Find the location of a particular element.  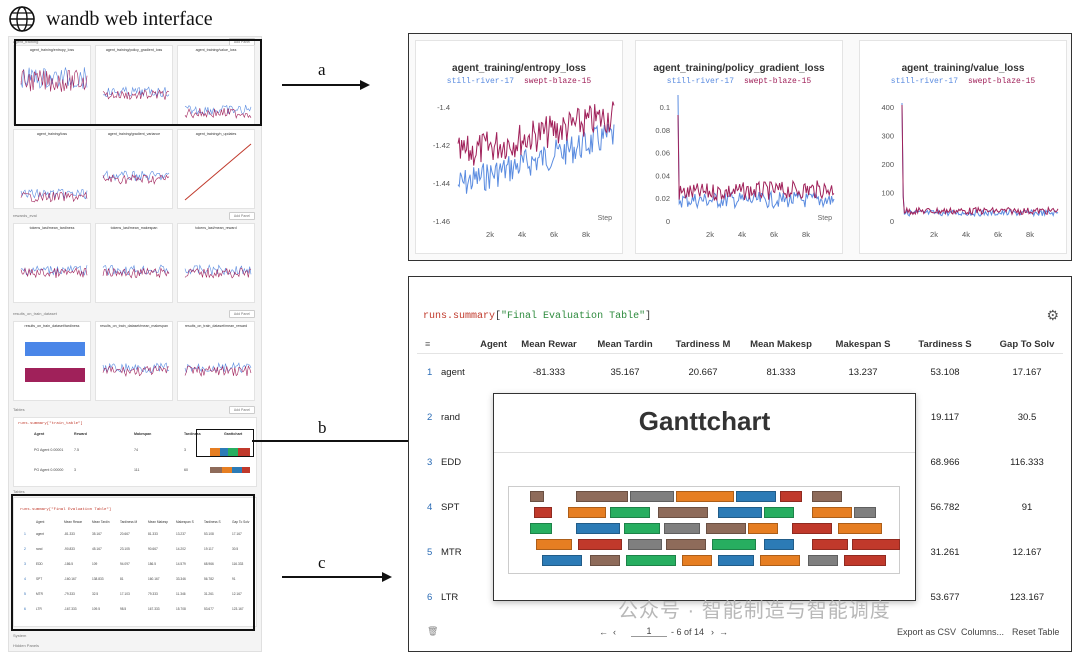

mini-eval-cell: 109.5 is located at coordinates (96, 609).